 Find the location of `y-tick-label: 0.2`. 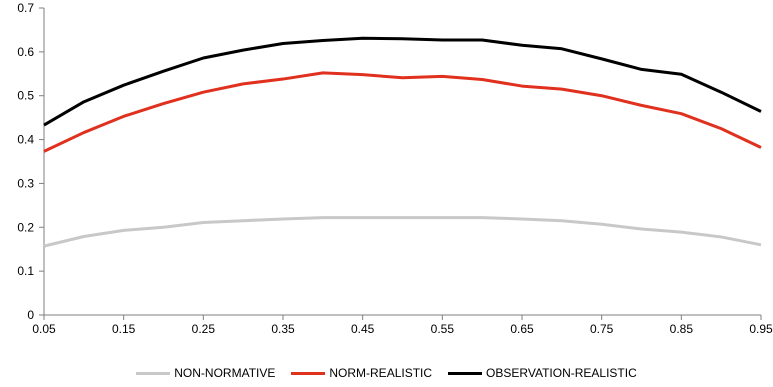

y-tick-label: 0.2 is located at coordinates (25, 227).